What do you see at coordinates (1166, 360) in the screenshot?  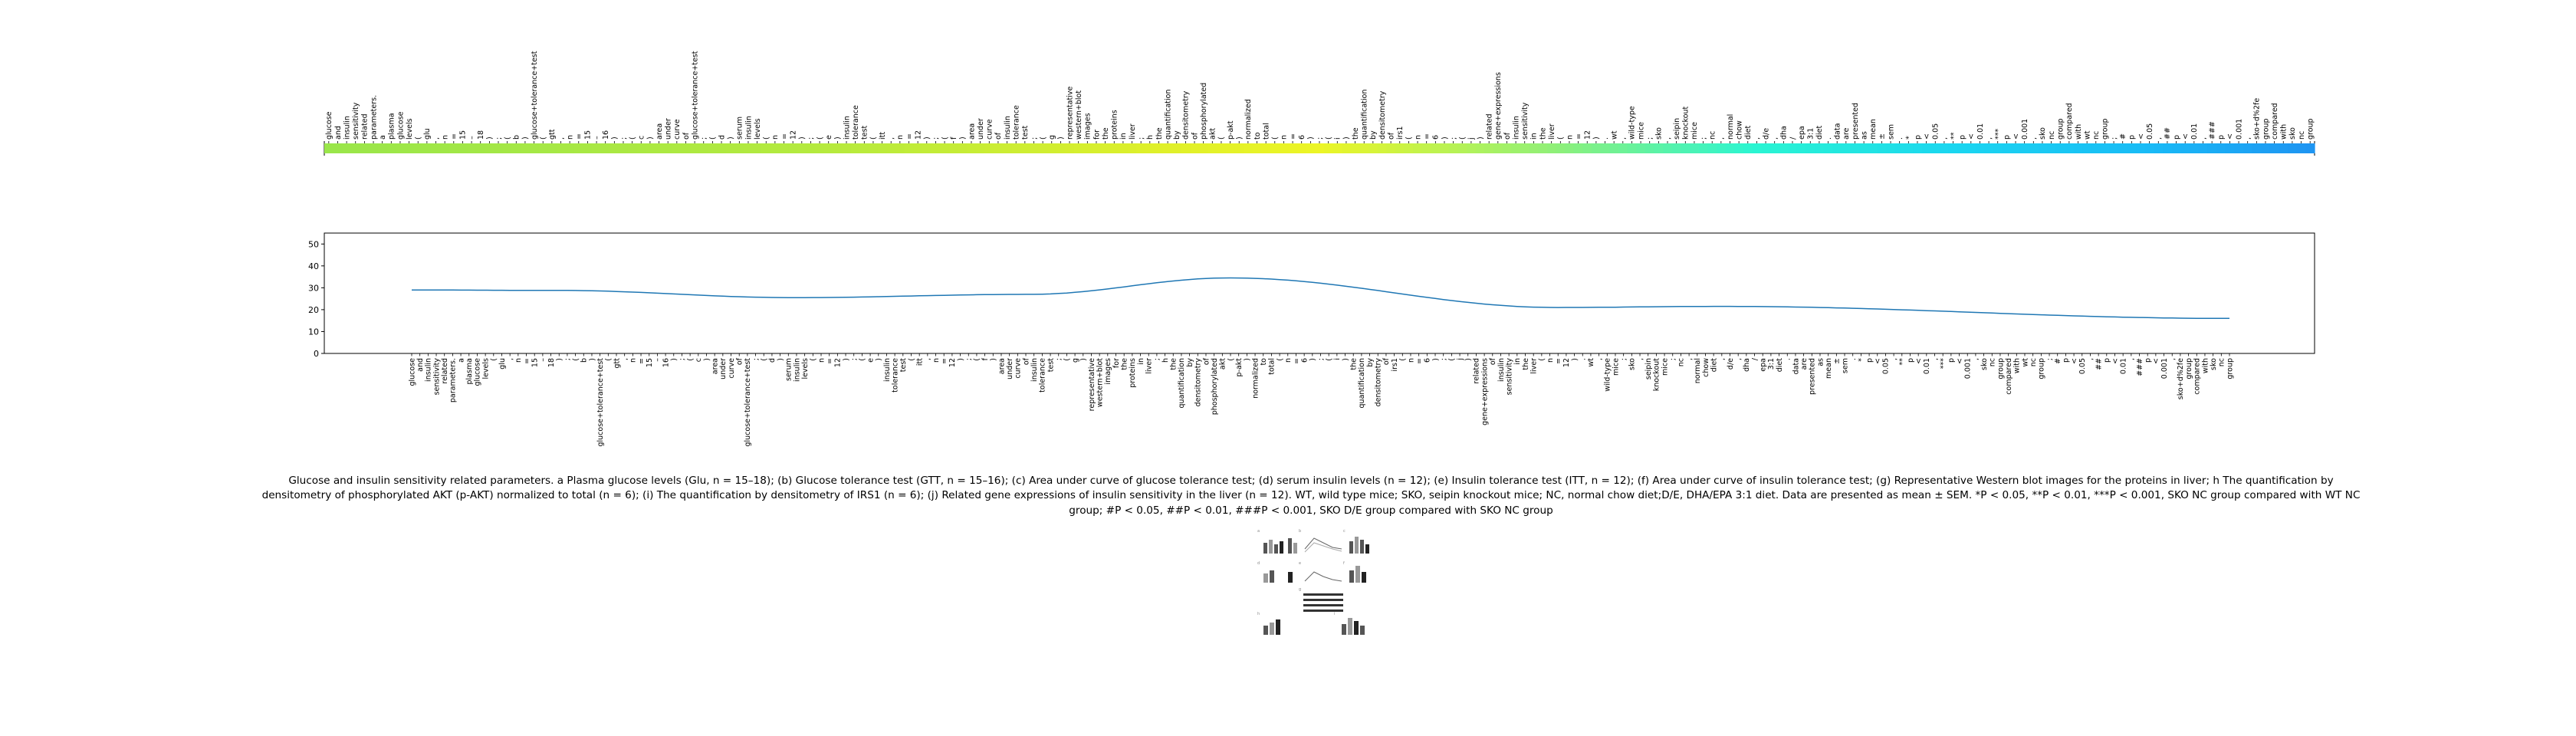 I see `x-tick-label: h` at bounding box center [1166, 360].